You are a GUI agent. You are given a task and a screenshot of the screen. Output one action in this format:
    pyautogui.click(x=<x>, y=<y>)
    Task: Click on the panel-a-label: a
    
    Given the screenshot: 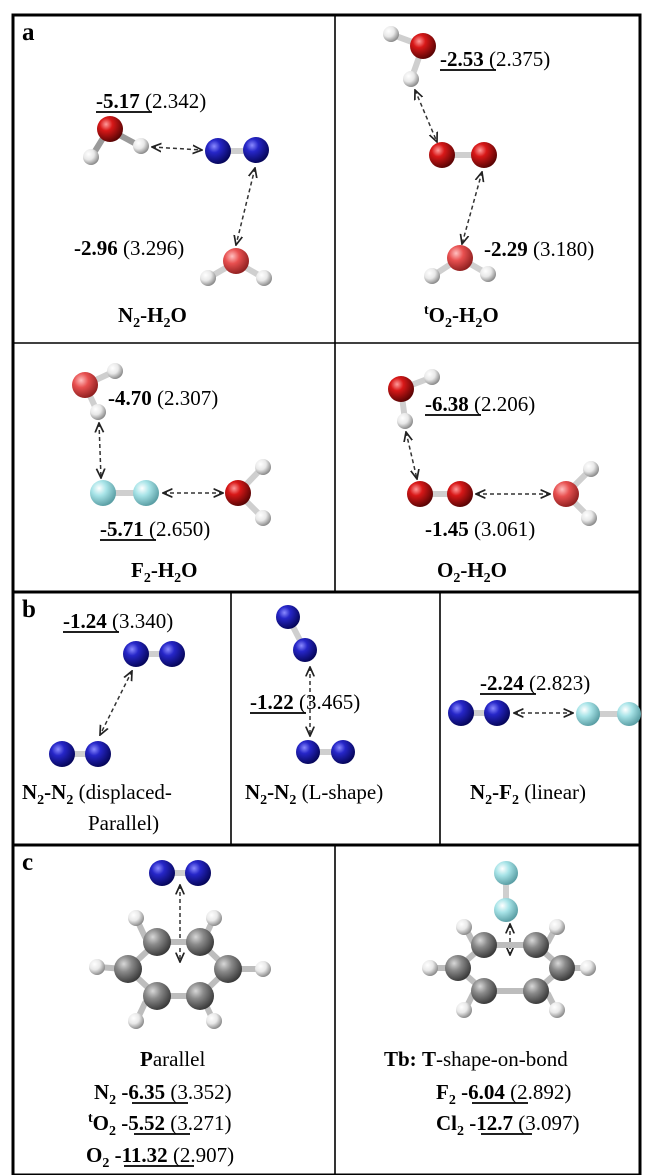 What is the action you would take?
    pyautogui.click(x=28, y=32)
    